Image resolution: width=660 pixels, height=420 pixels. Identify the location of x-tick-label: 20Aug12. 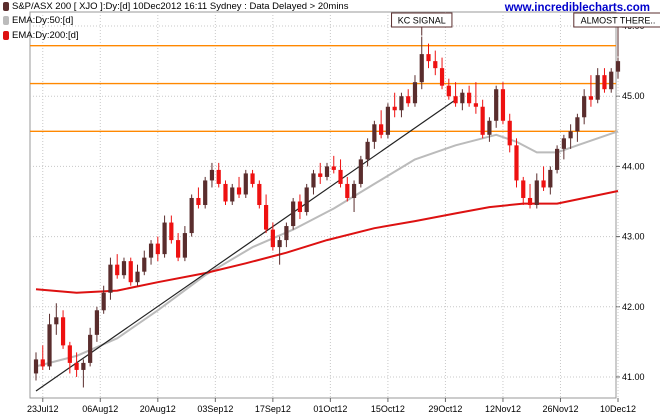
(158, 409).